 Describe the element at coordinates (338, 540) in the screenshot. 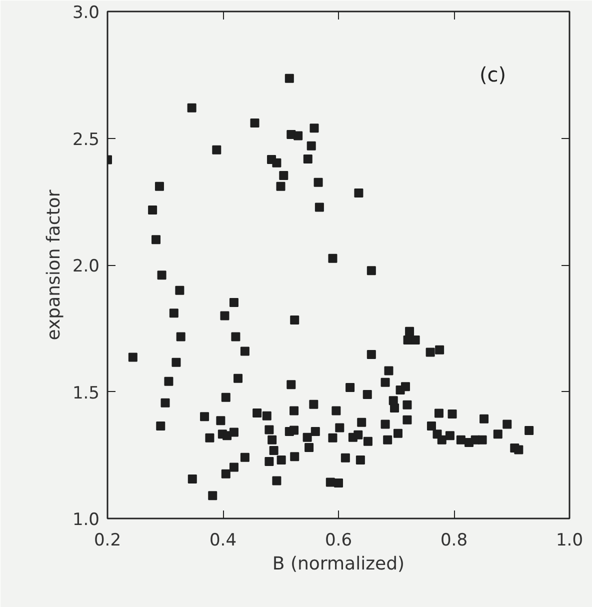

I see `x-tick-label: 0.6` at that location.